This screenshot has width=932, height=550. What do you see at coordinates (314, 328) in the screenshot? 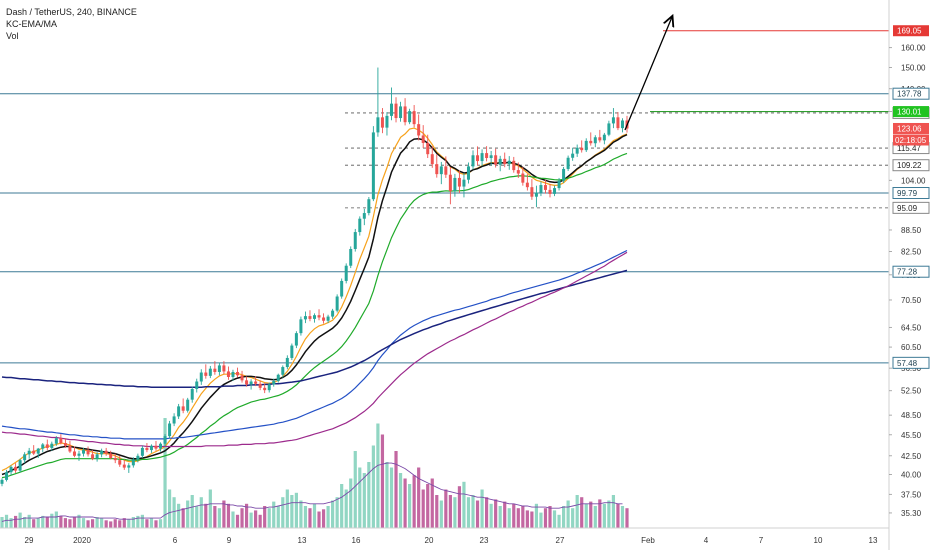
I see `series-line` at bounding box center [314, 328].